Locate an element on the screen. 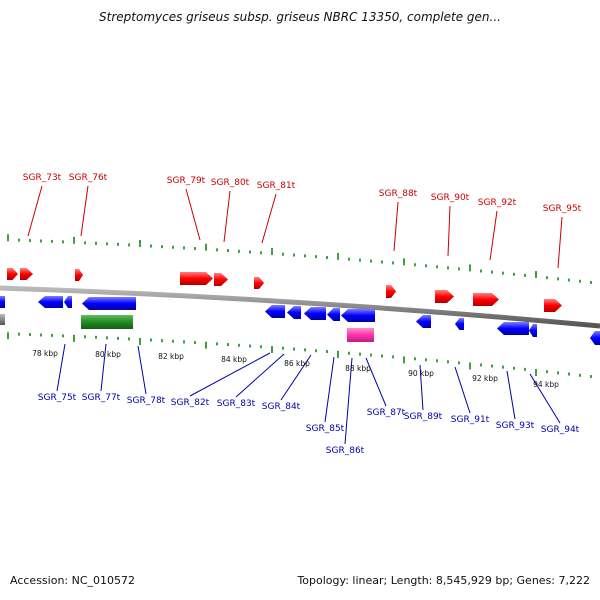  scale-tick-label: 86 kbp is located at coordinates (297, 363).